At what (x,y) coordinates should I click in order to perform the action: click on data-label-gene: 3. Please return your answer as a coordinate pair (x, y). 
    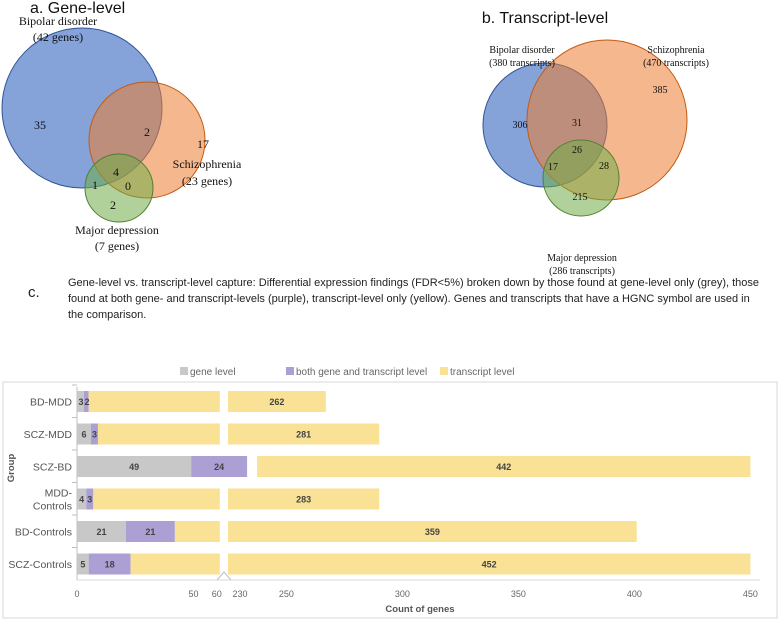
    Looking at the image, I should click on (80, 402).